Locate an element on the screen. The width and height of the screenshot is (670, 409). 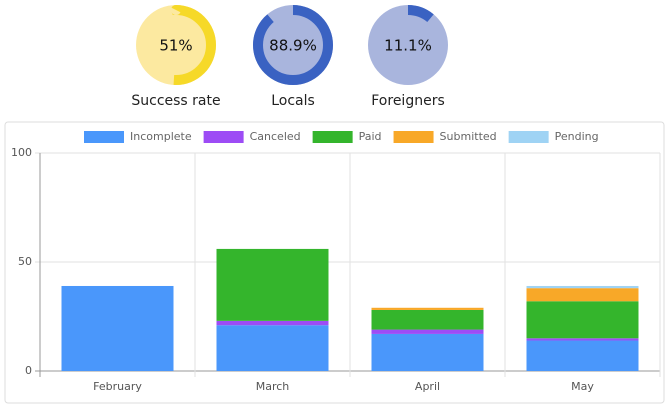
legend-label: Pending is located at coordinates (577, 136).